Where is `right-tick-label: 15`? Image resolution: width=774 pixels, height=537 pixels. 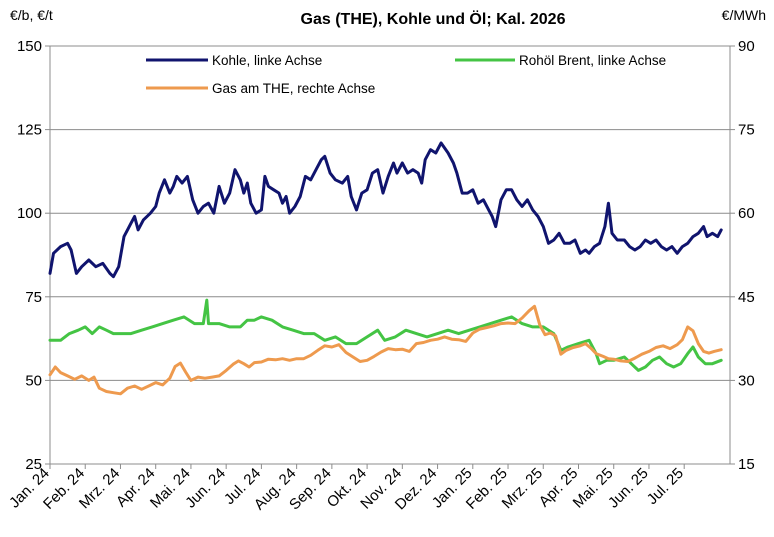 right-tick-label: 15 is located at coordinates (746, 464).